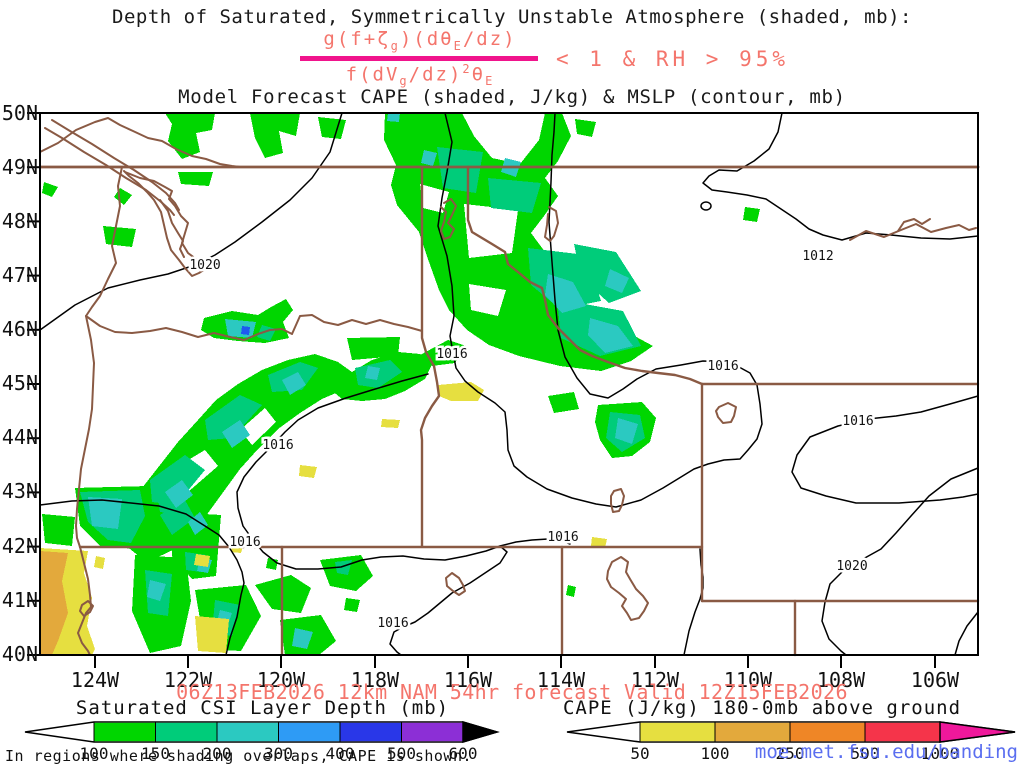 This screenshot has height=768, width=1024. What do you see at coordinates (762, 708) in the screenshot?
I see `cape-legend-title: CAPE (J/kg) 180-0mb above ground` at bounding box center [762, 708].